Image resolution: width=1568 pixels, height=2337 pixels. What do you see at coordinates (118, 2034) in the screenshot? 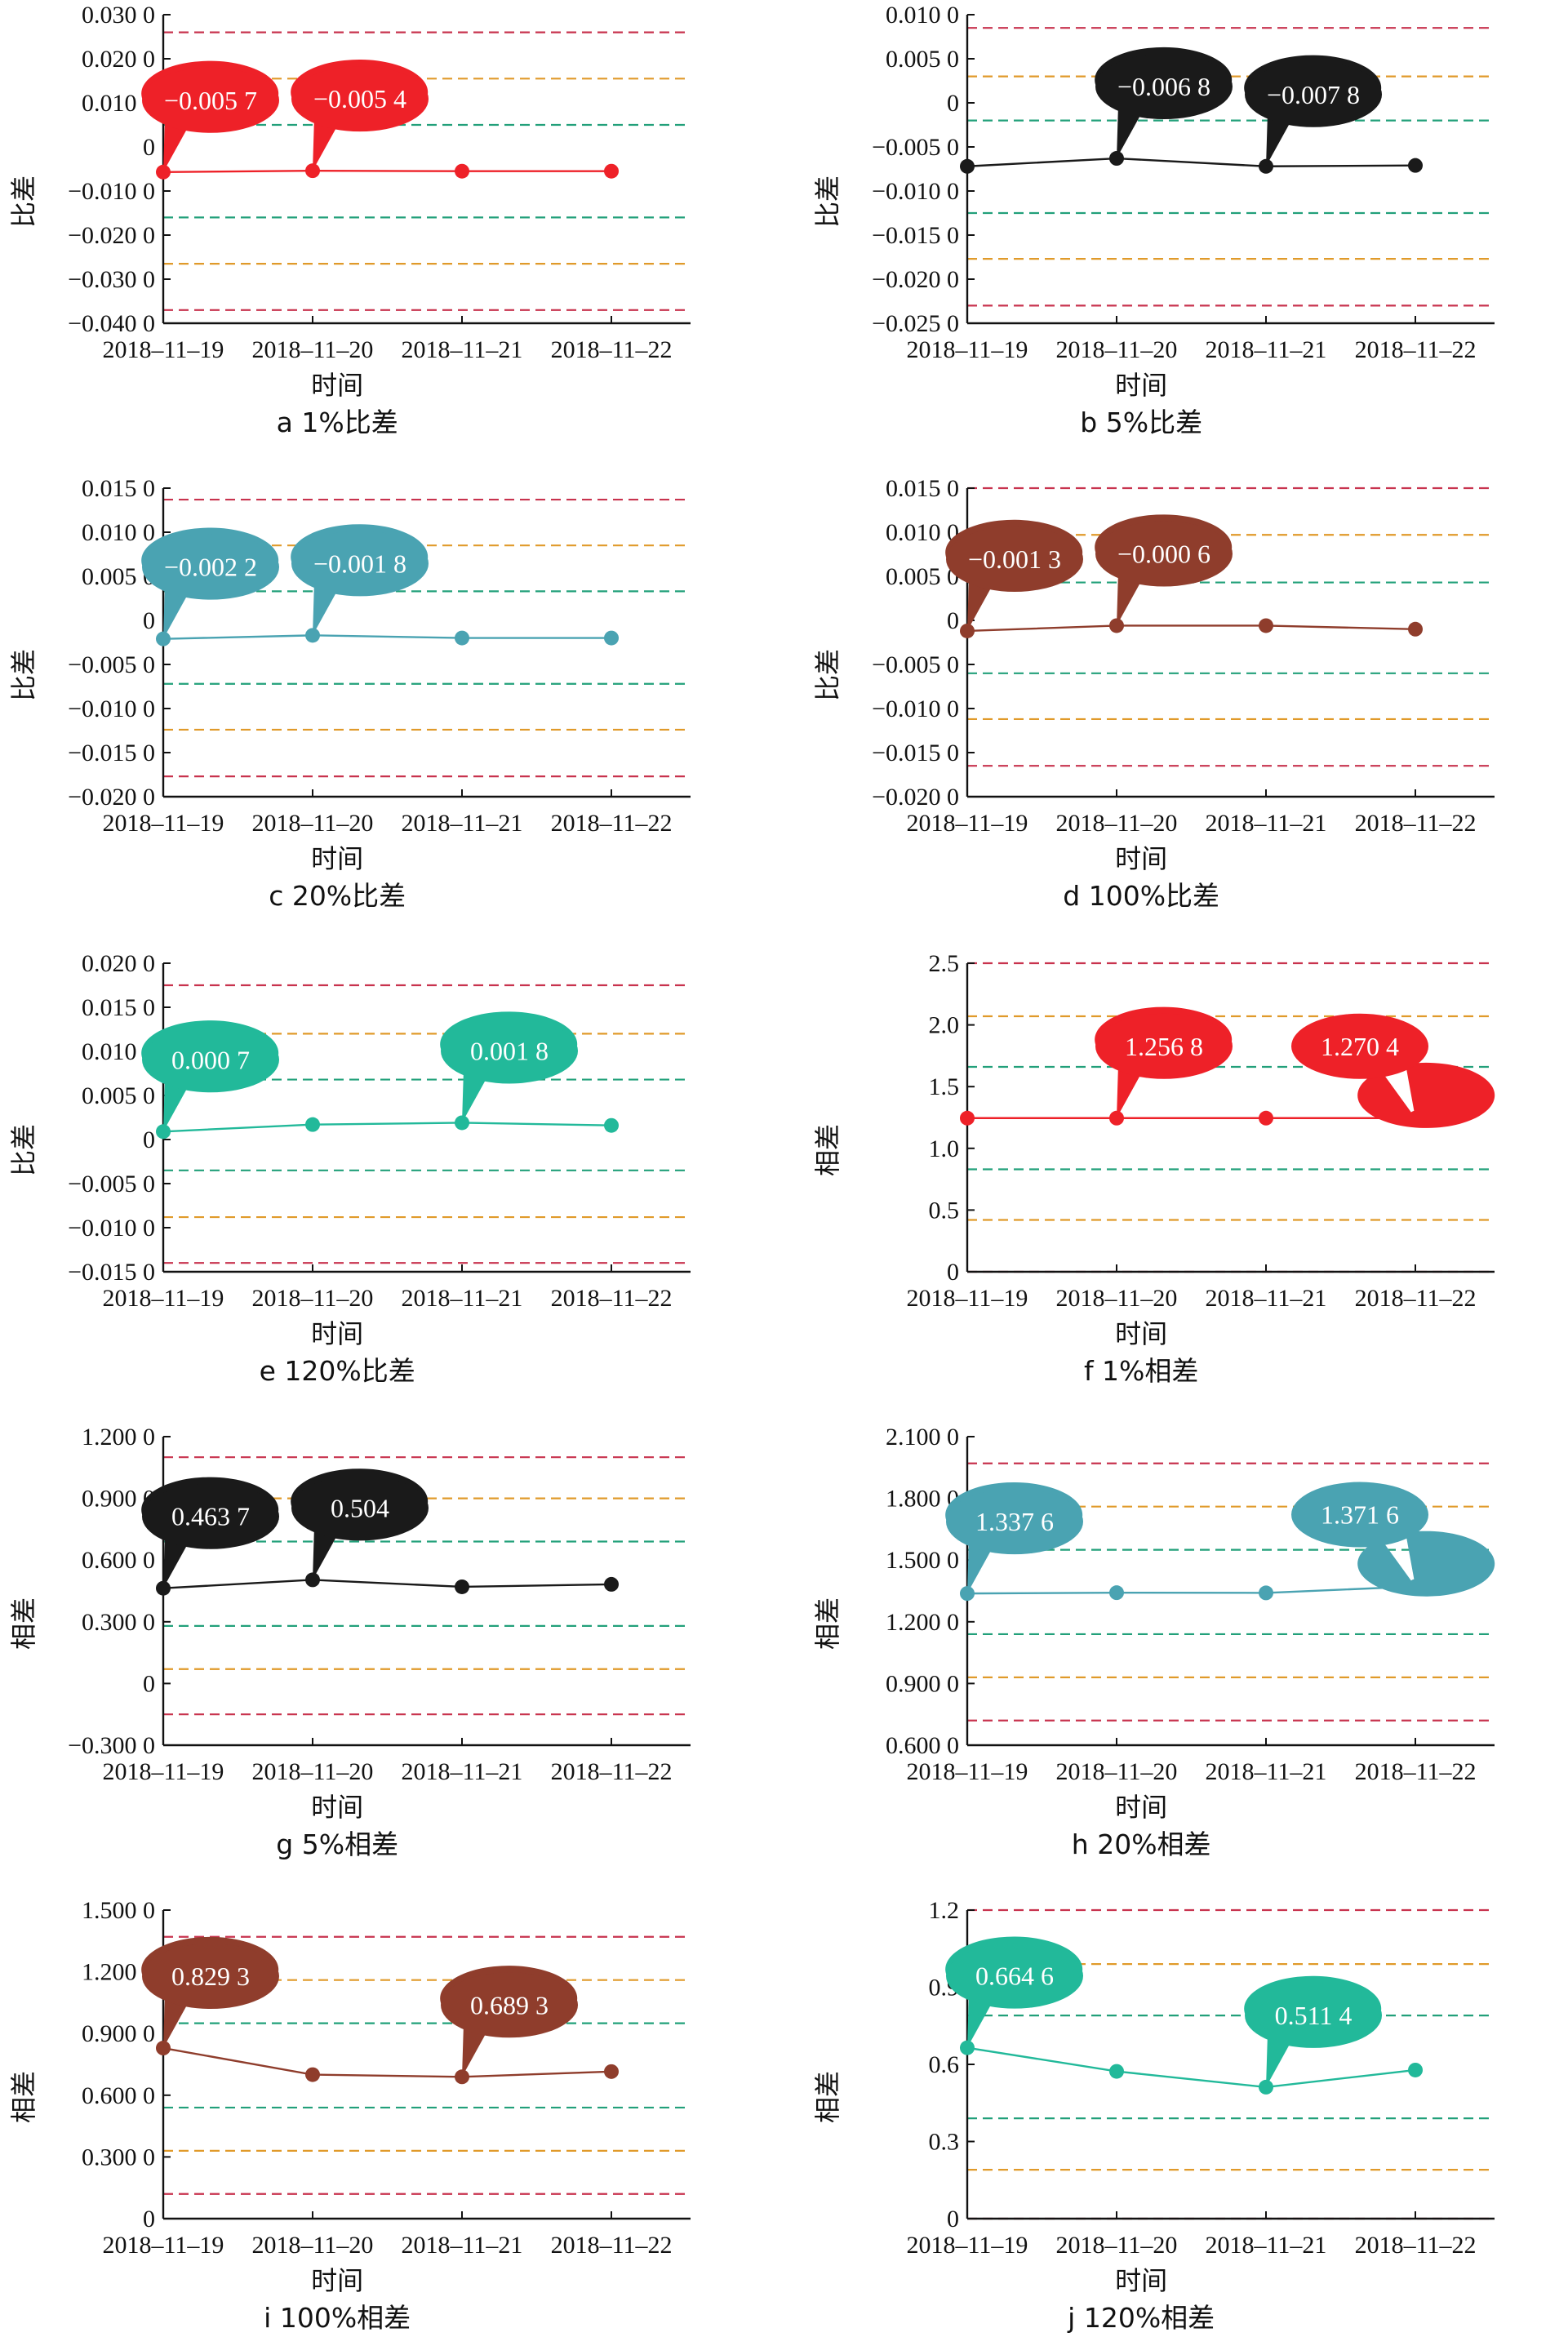
I see `y-tick-label: 0.900 0` at bounding box center [118, 2034].